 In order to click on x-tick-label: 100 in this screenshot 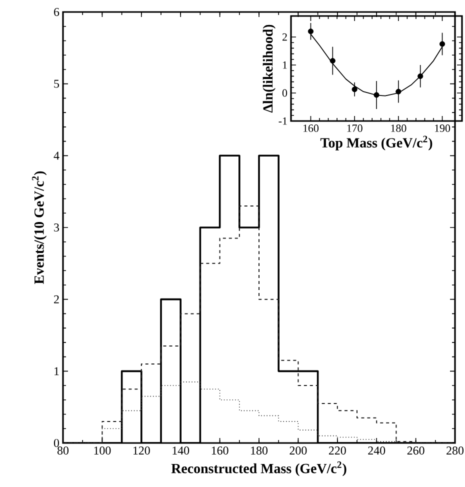, I will do `click(102, 450)`.